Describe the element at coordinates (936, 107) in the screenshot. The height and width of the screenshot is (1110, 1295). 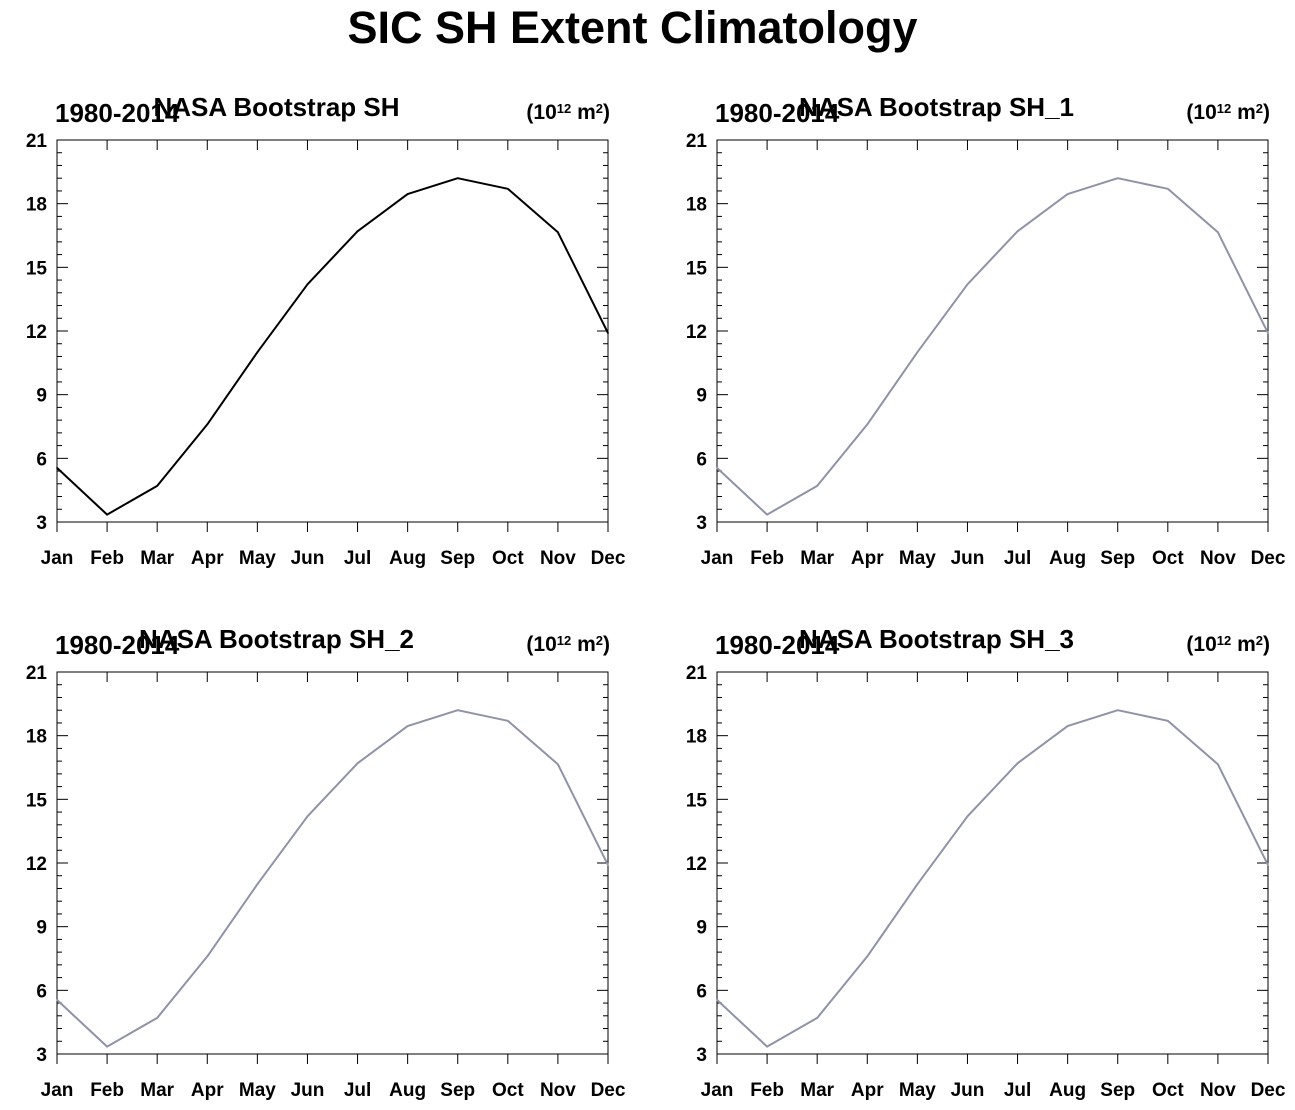
I see `panel-center-title: NASA Bootstrap SH_1` at that location.